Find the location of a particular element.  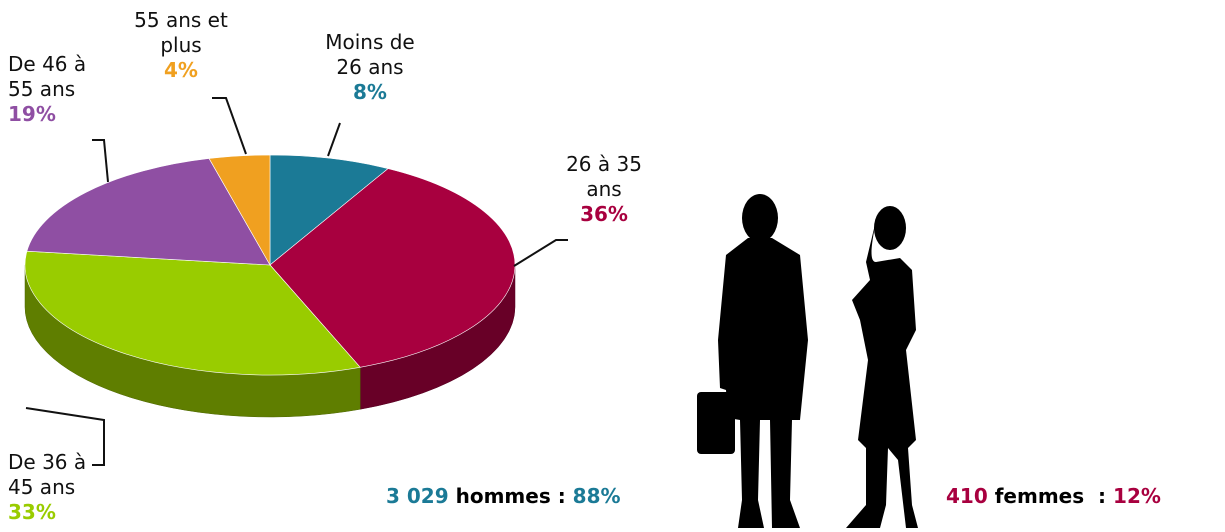

silhouettes is located at coordinates (807, 361).